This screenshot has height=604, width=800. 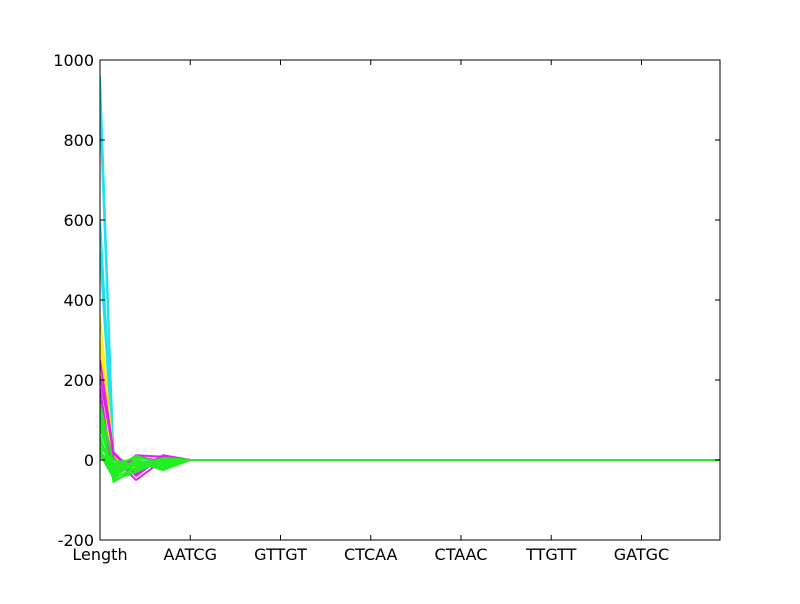 What do you see at coordinates (78, 220) in the screenshot?
I see `y-tick-label: 600` at bounding box center [78, 220].